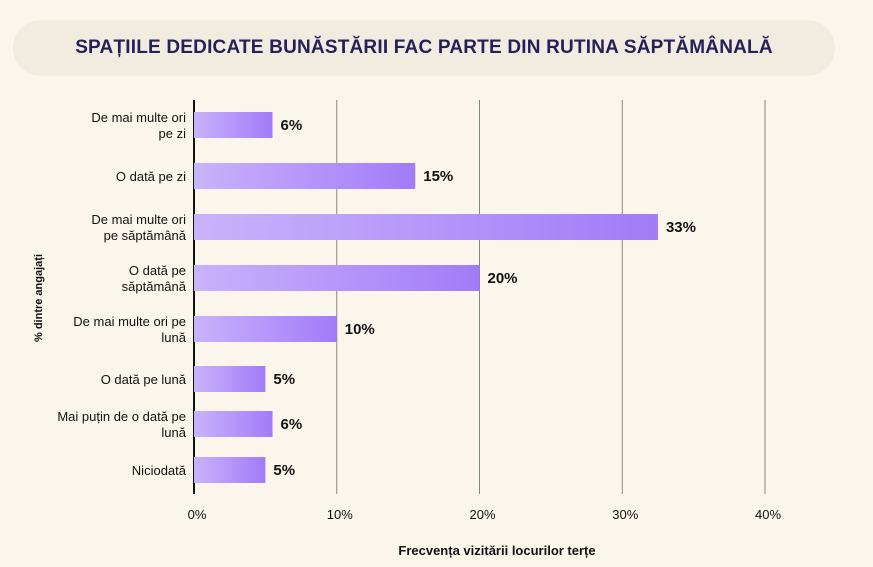 This screenshot has width=873, height=567. I want to click on data-label: 15%, so click(438, 176).